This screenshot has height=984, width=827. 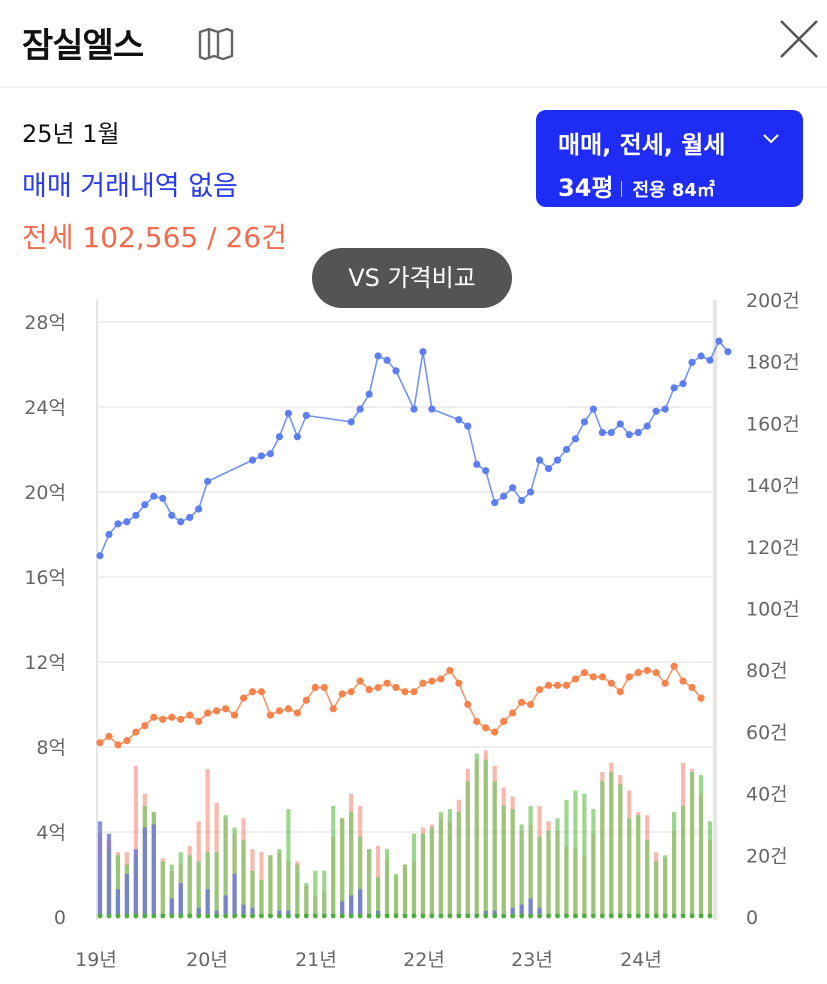 I want to click on close-icon, so click(x=799, y=39).